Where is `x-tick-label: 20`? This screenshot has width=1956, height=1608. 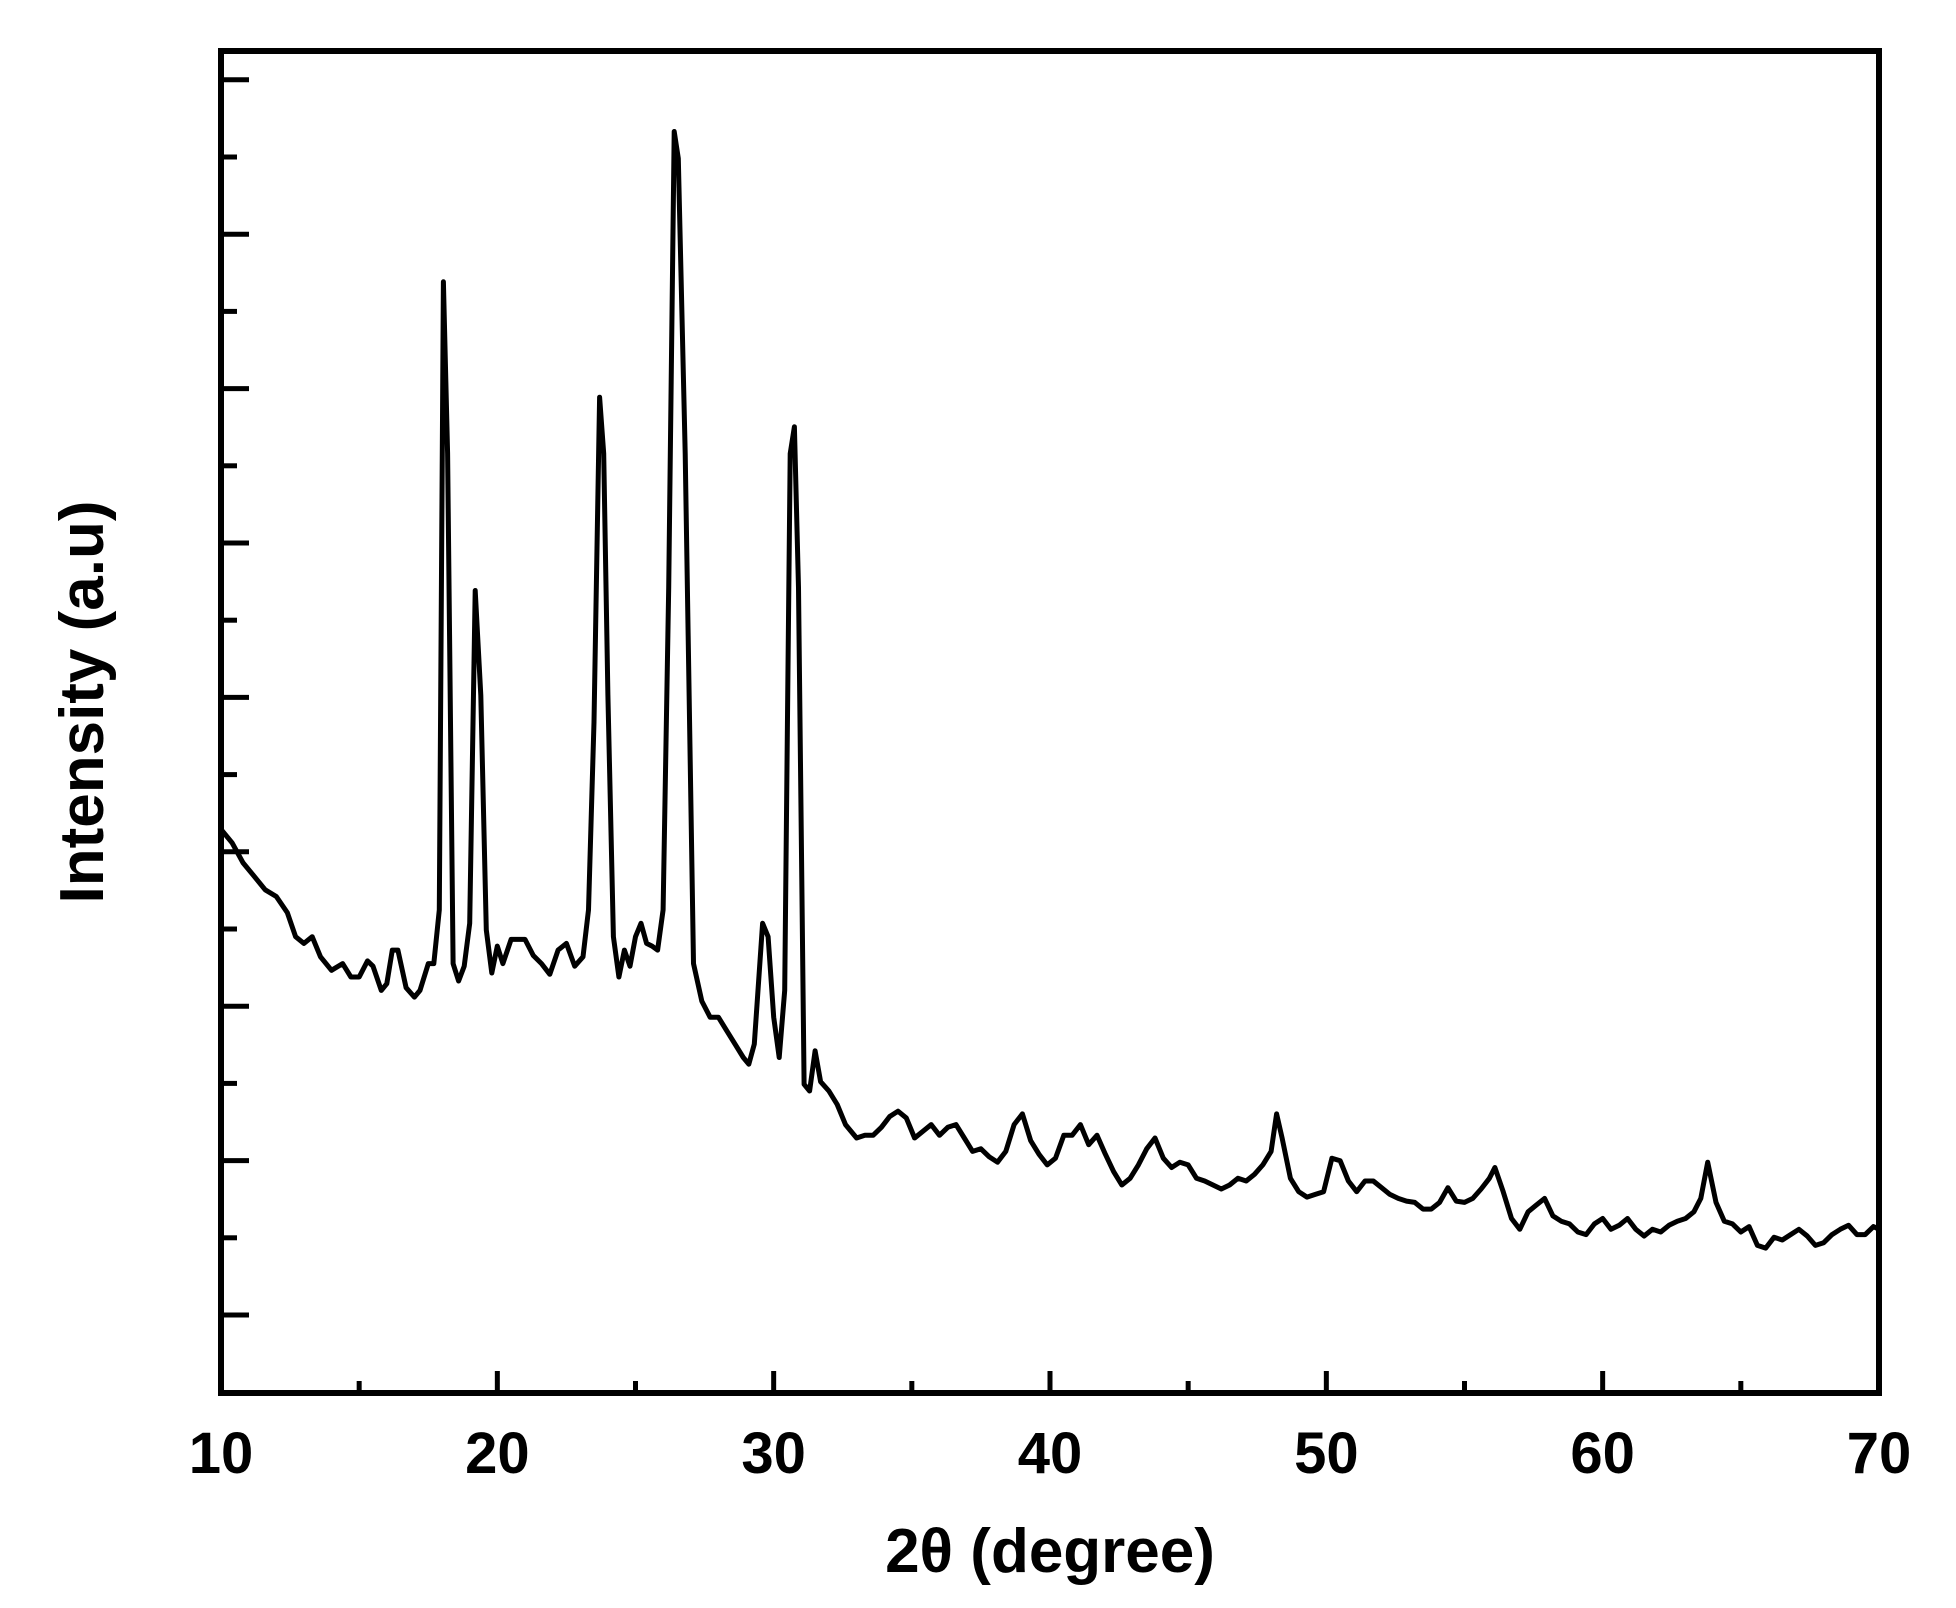 x-tick-label: 20 is located at coordinates (497, 1453).